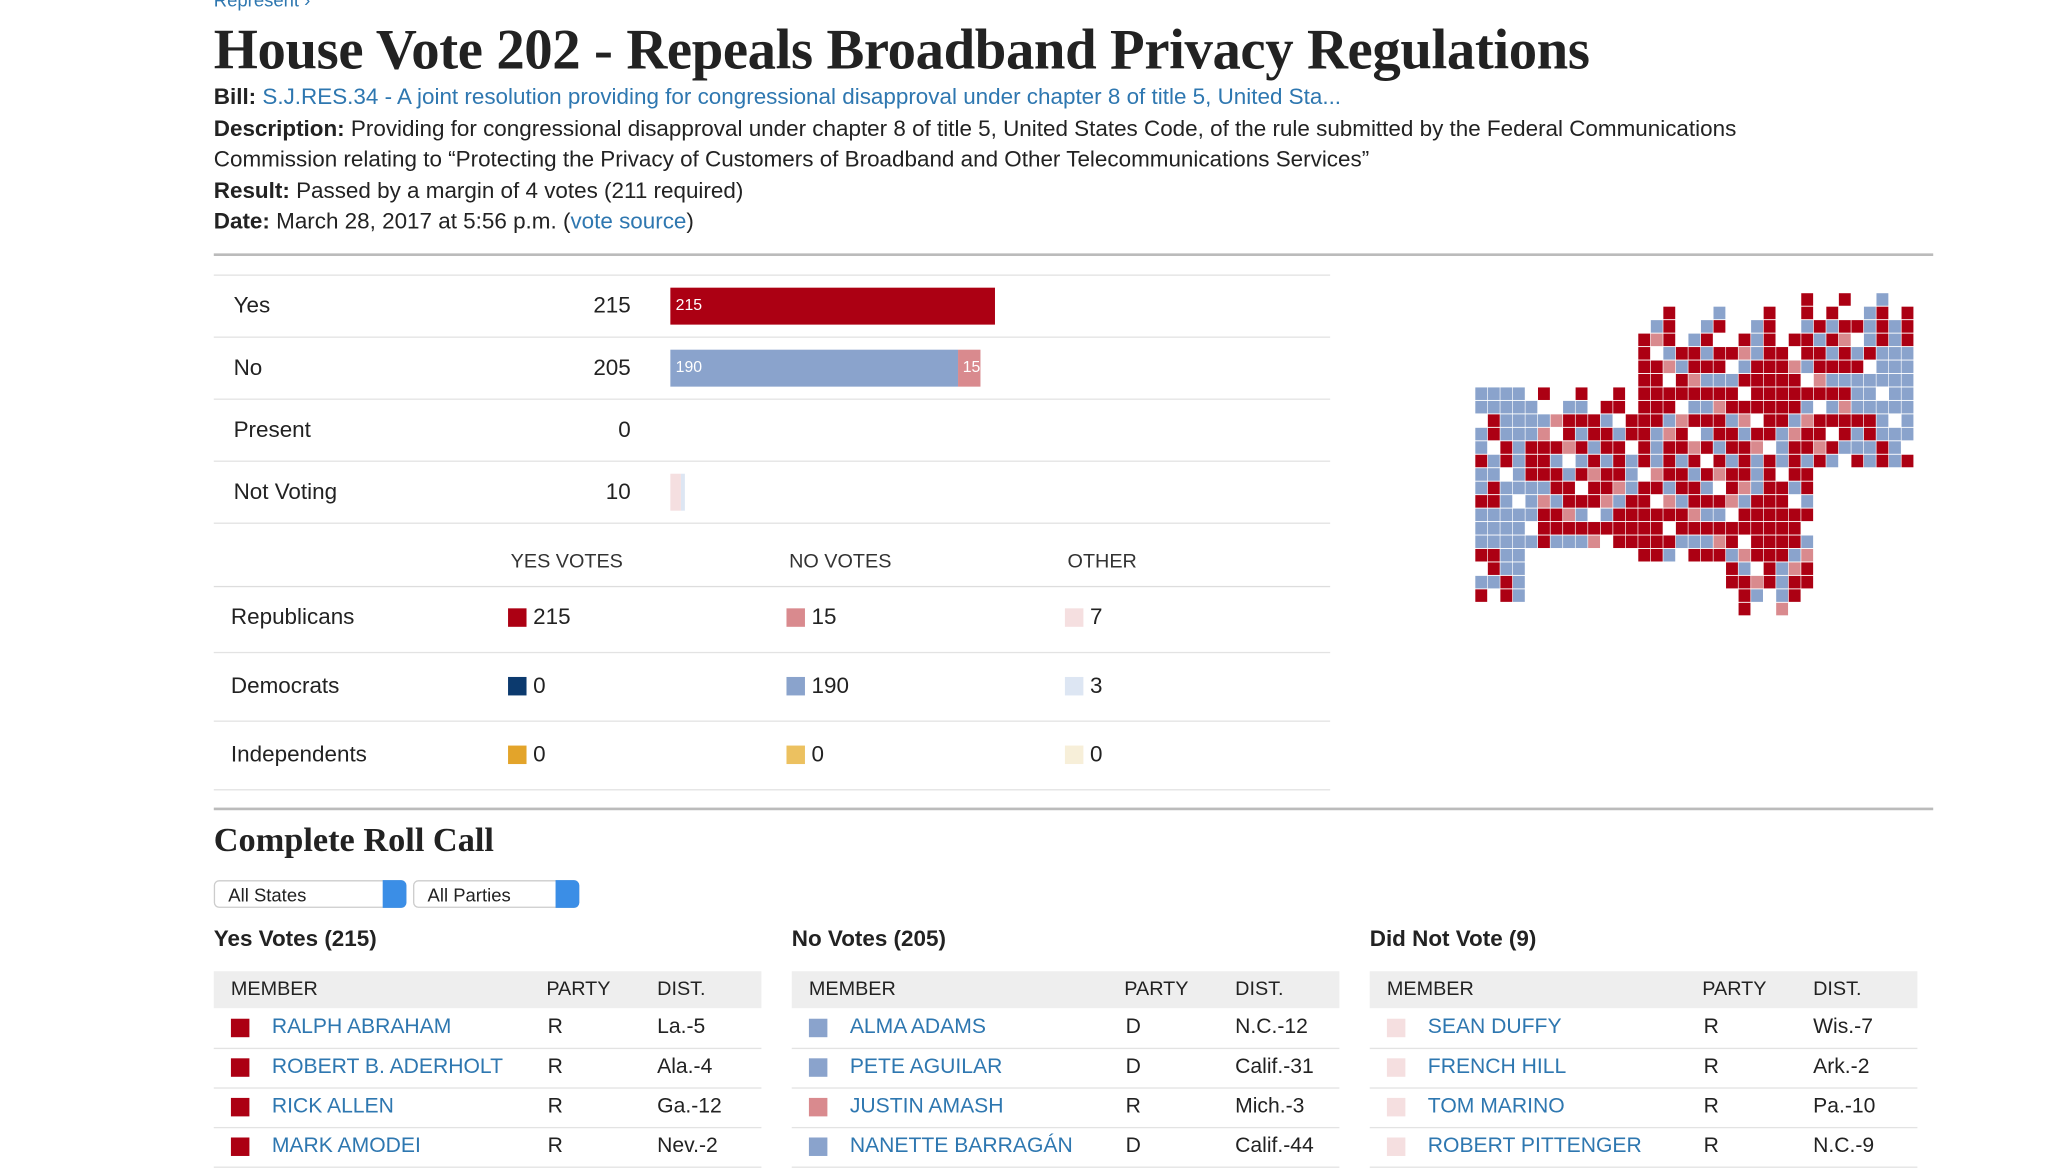 This screenshot has height=1168, width=2048. What do you see at coordinates (772, 523) in the screenshot?
I see `row-border` at bounding box center [772, 523].